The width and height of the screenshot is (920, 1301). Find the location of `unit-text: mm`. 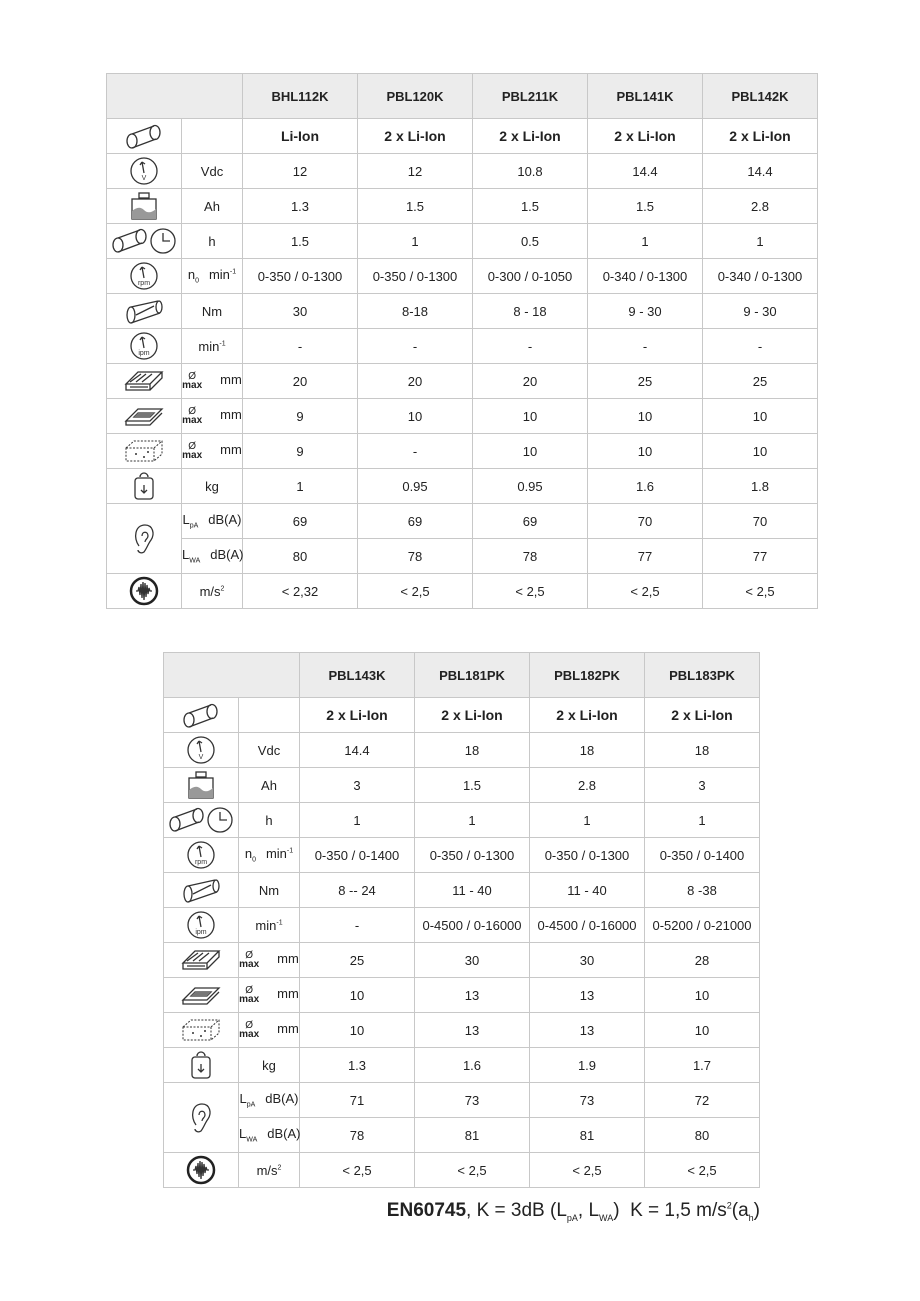

unit-text: mm is located at coordinates (231, 450).